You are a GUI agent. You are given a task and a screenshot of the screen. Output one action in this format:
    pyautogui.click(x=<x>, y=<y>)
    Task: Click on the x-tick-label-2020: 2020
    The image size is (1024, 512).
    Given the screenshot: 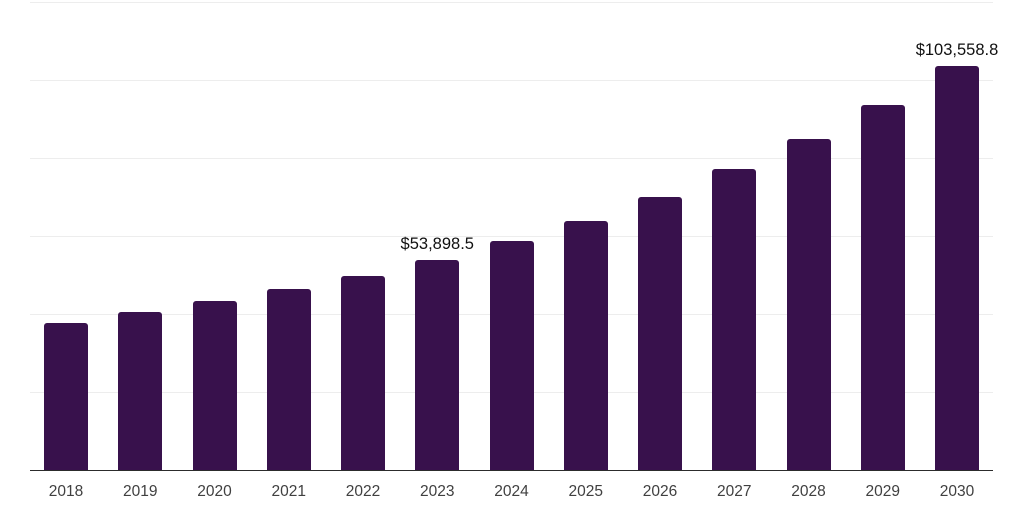 What is the action you would take?
    pyautogui.click(x=214, y=491)
    